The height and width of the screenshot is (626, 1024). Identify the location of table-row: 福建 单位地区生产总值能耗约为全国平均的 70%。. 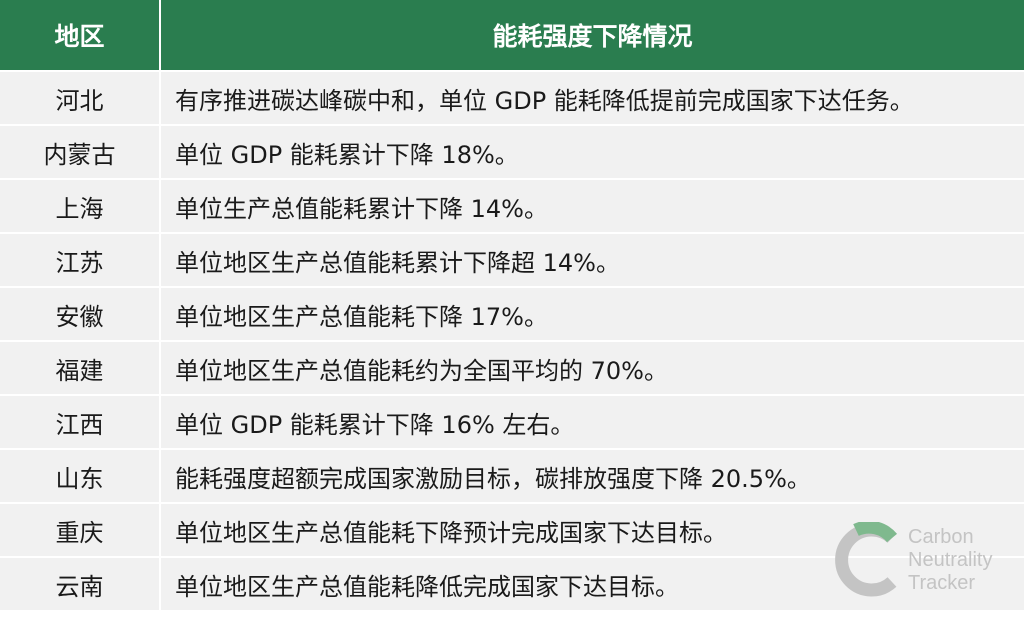
(512, 367).